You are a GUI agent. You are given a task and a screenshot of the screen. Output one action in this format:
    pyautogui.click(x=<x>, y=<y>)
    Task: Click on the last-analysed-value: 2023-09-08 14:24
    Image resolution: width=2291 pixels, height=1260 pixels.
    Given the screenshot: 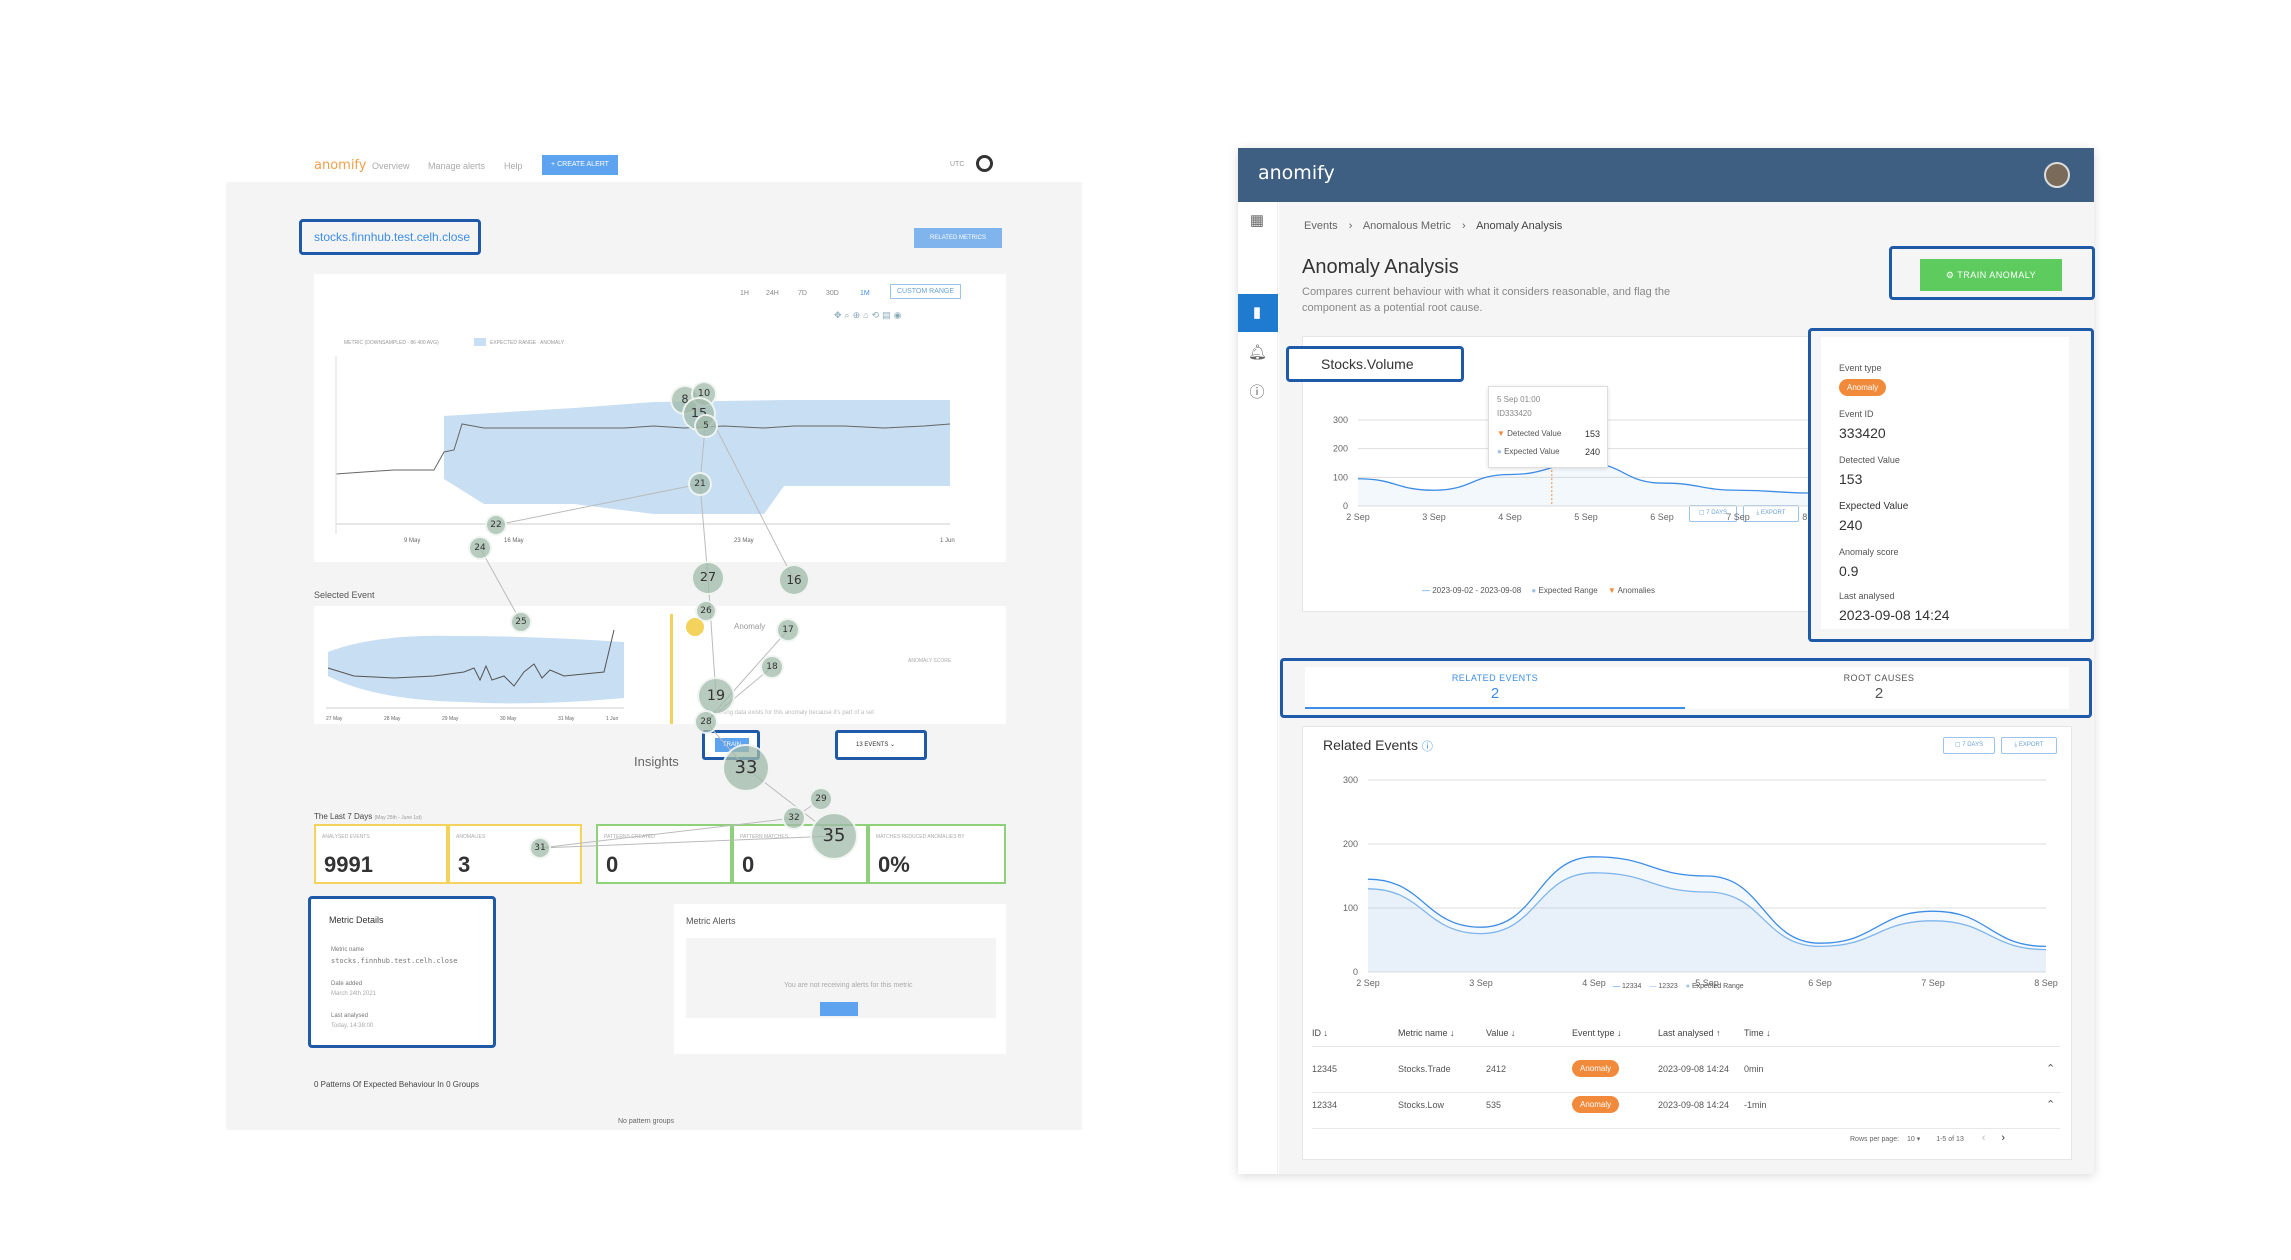 What is the action you would take?
    pyautogui.click(x=1894, y=615)
    